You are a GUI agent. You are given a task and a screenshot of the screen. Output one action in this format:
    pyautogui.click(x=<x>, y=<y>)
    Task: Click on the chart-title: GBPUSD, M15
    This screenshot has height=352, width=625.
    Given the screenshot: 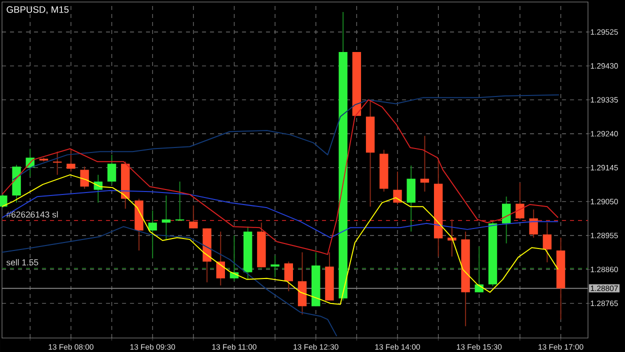 What is the action you would take?
    pyautogui.click(x=37, y=10)
    